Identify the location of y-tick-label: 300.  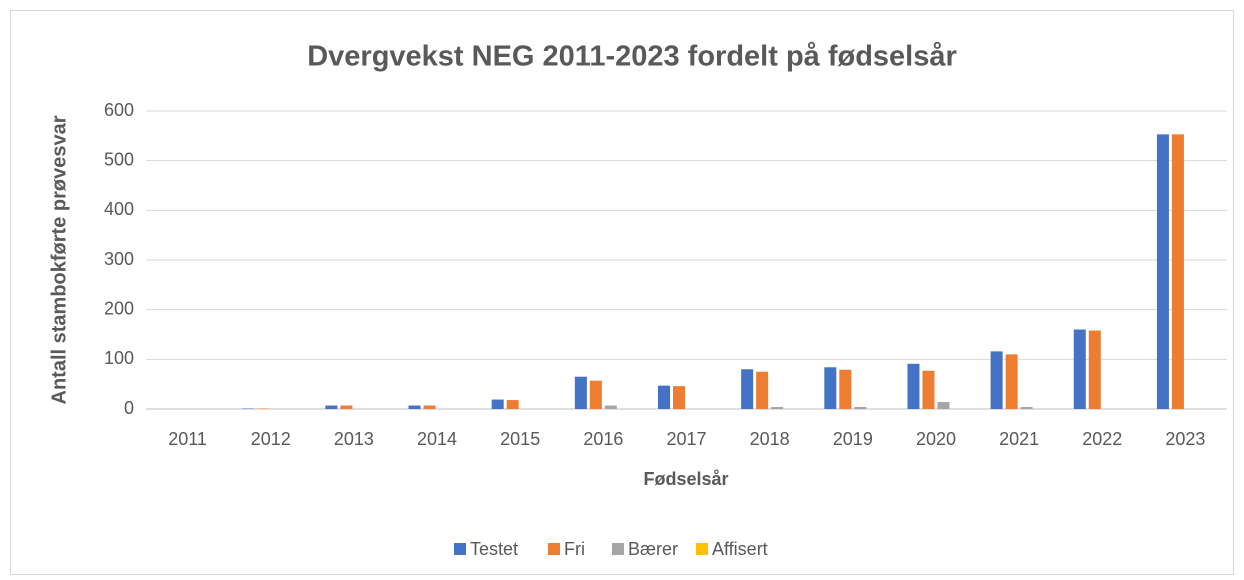
(119, 259).